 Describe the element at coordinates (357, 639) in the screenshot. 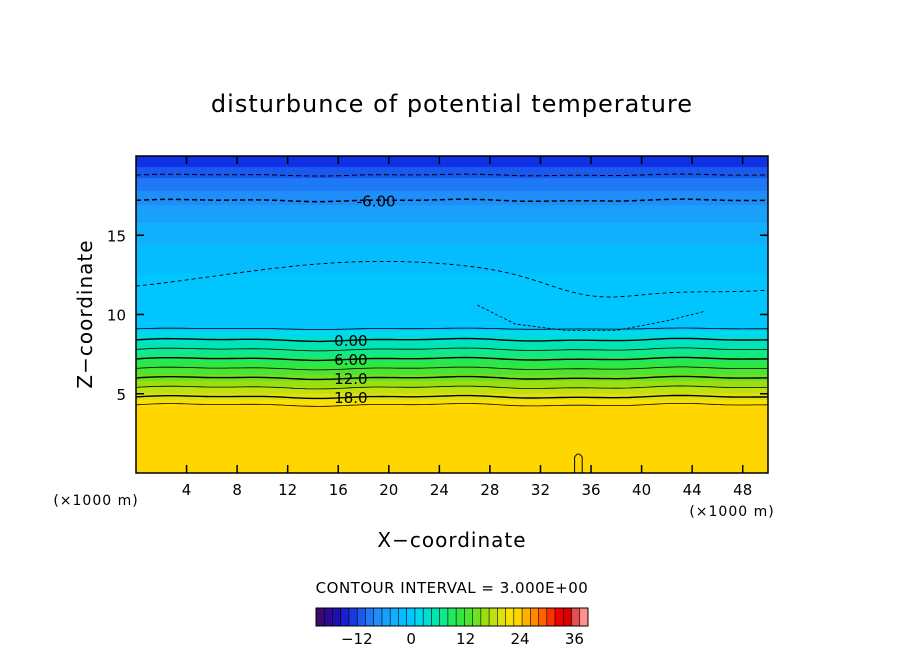

I see `colorbar-tick-label: −12` at that location.